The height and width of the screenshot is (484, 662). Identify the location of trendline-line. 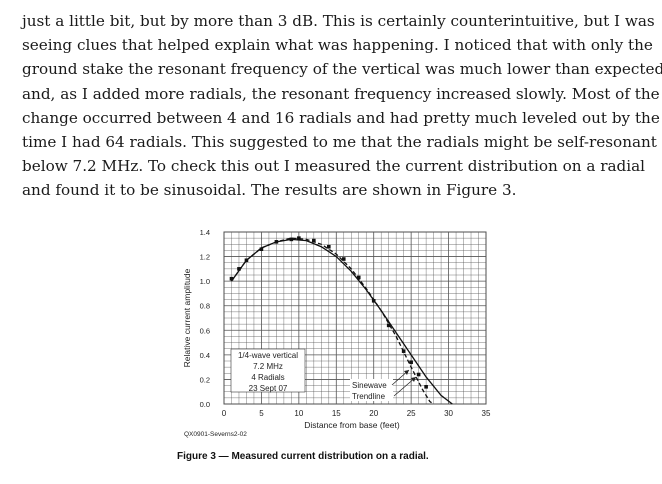
(332, 321).